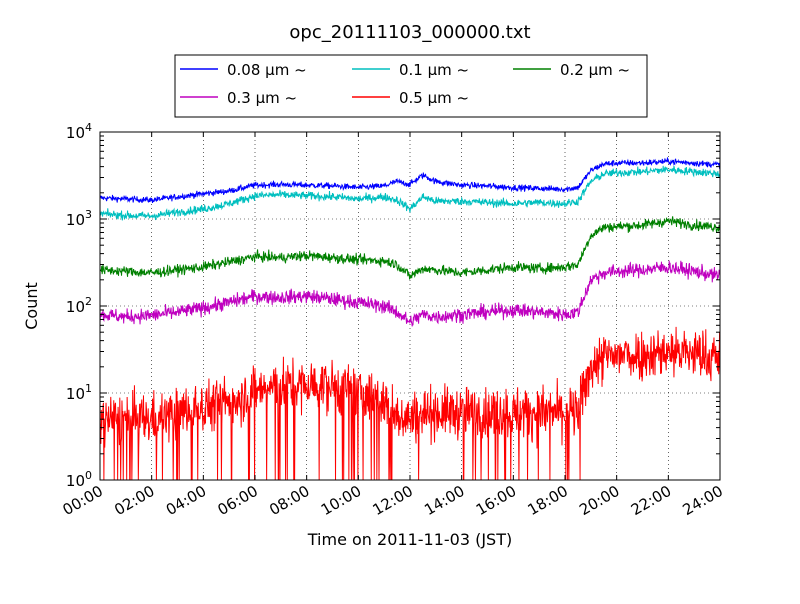 The height and width of the screenshot is (604, 800). I want to click on y-axis-label: Count, so click(31, 306).